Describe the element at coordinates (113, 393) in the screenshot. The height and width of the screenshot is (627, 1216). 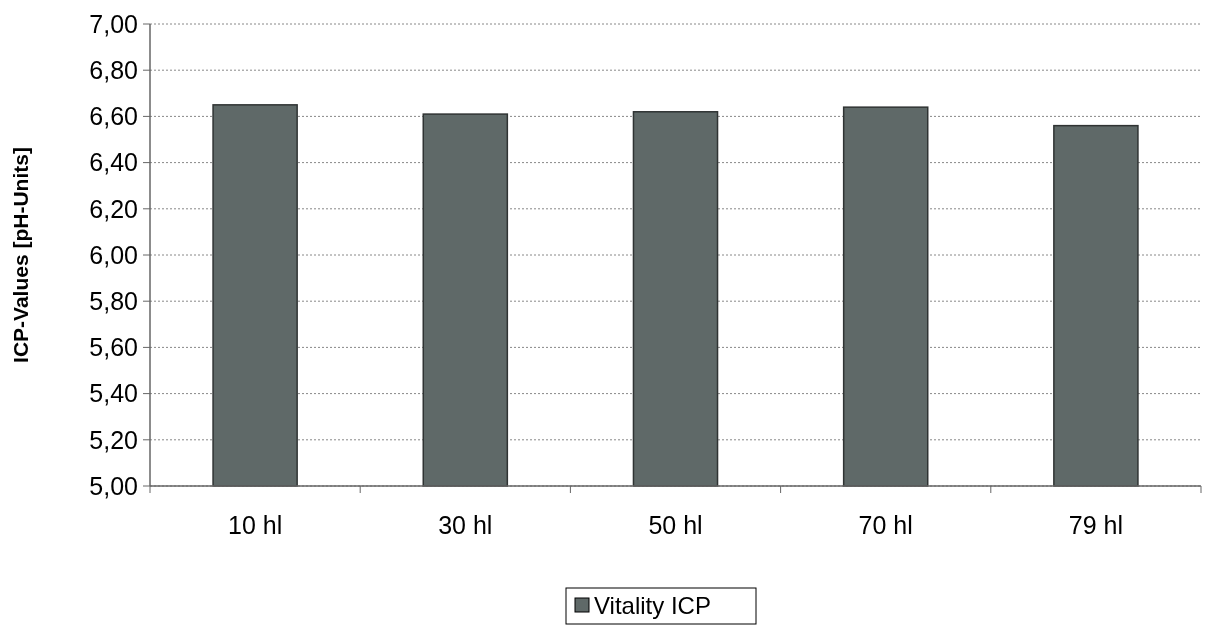
I see `y-tick-label: 5,40` at that location.